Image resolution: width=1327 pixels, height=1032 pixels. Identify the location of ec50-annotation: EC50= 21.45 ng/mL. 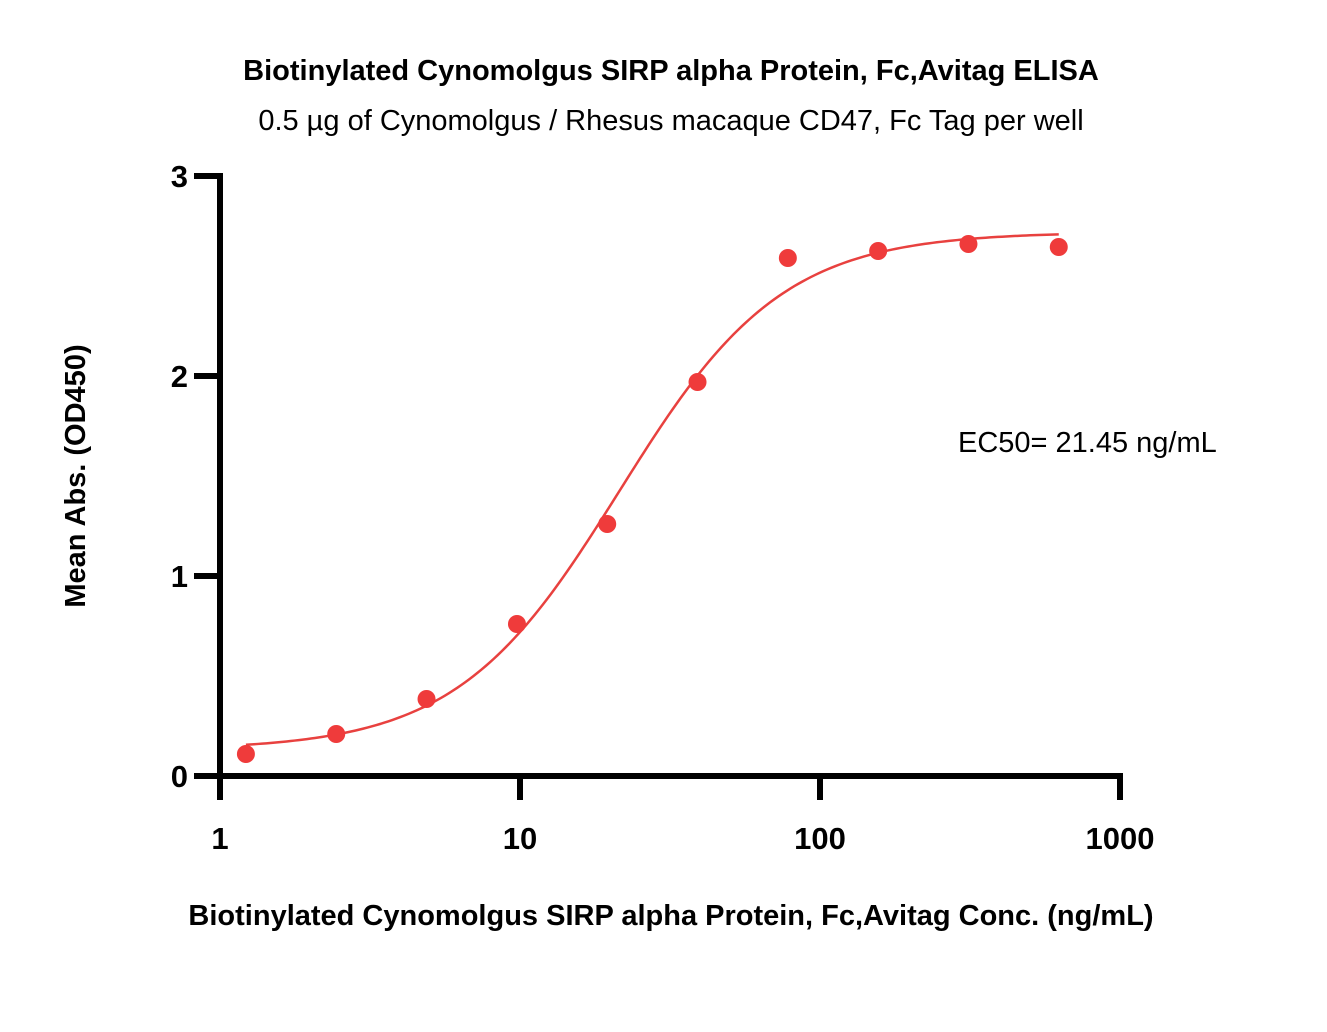
(1087, 443).